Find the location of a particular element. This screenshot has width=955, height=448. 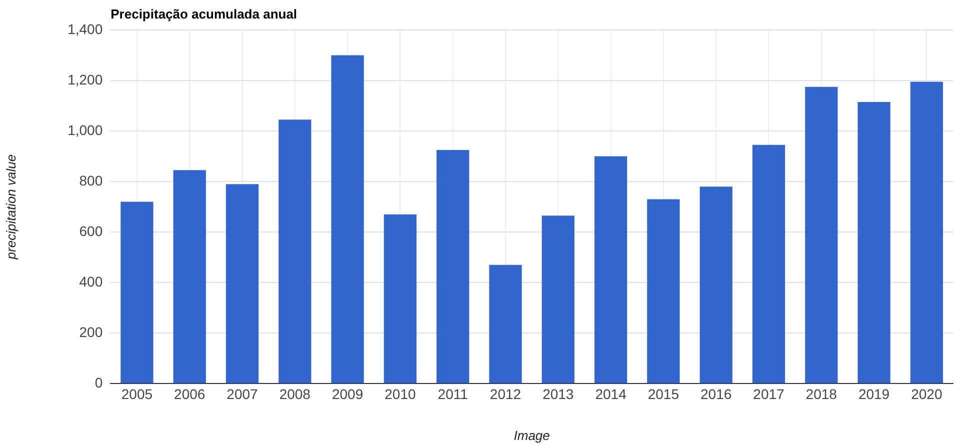

y-tick-label: 0 is located at coordinates (98, 382).